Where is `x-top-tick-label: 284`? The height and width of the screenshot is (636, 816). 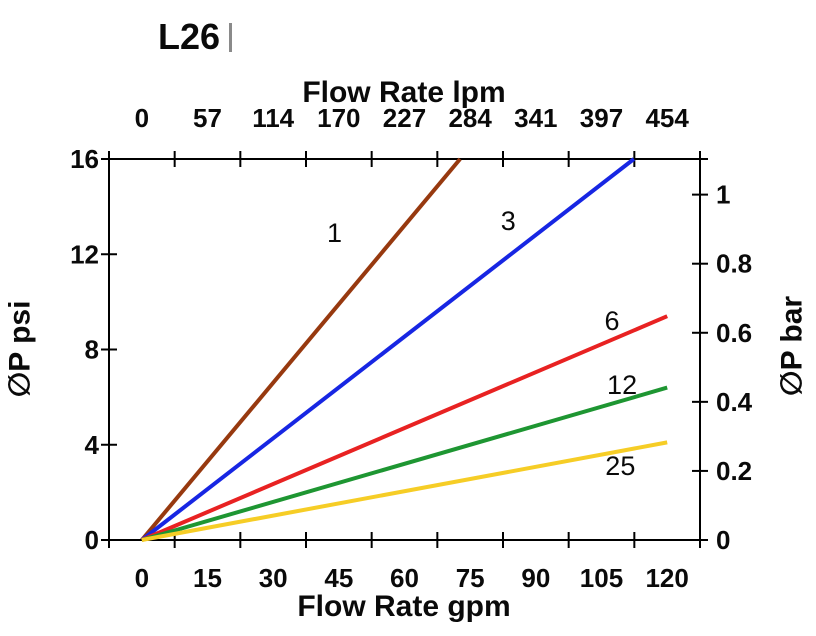
x-top-tick-label: 284 is located at coordinates (470, 118).